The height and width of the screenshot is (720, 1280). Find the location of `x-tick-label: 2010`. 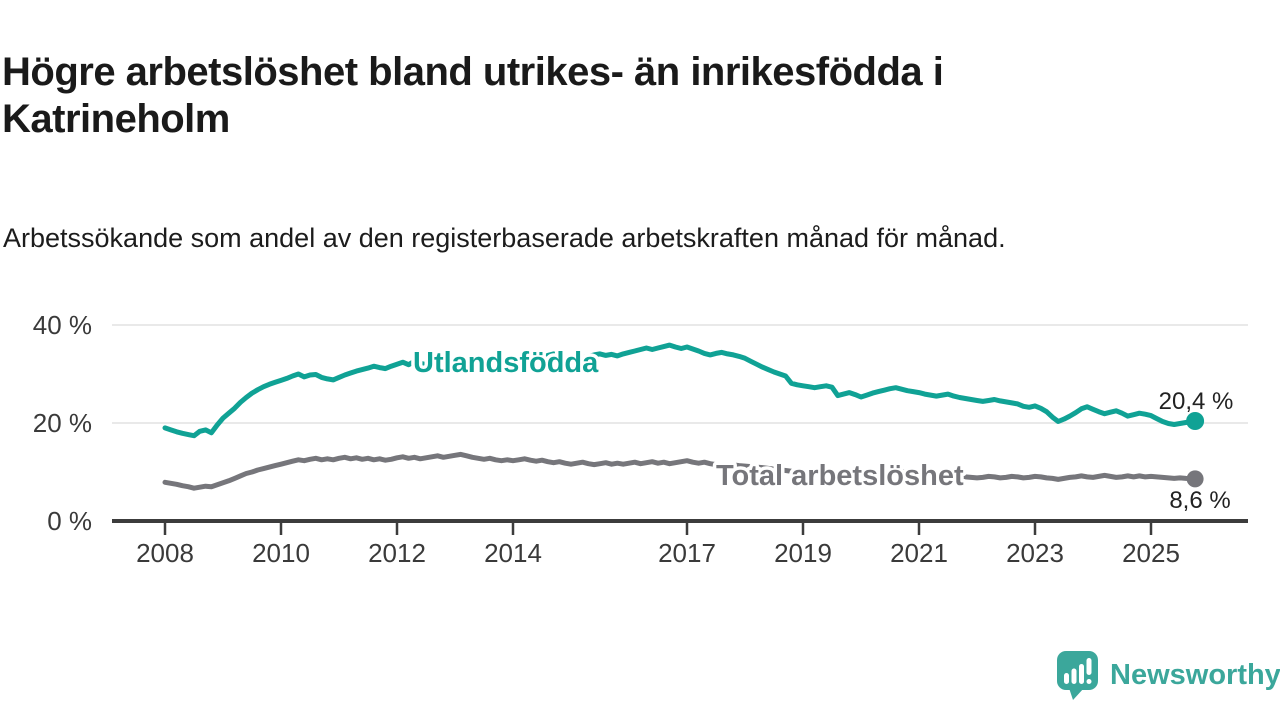

x-tick-label: 2010 is located at coordinates (281, 553).